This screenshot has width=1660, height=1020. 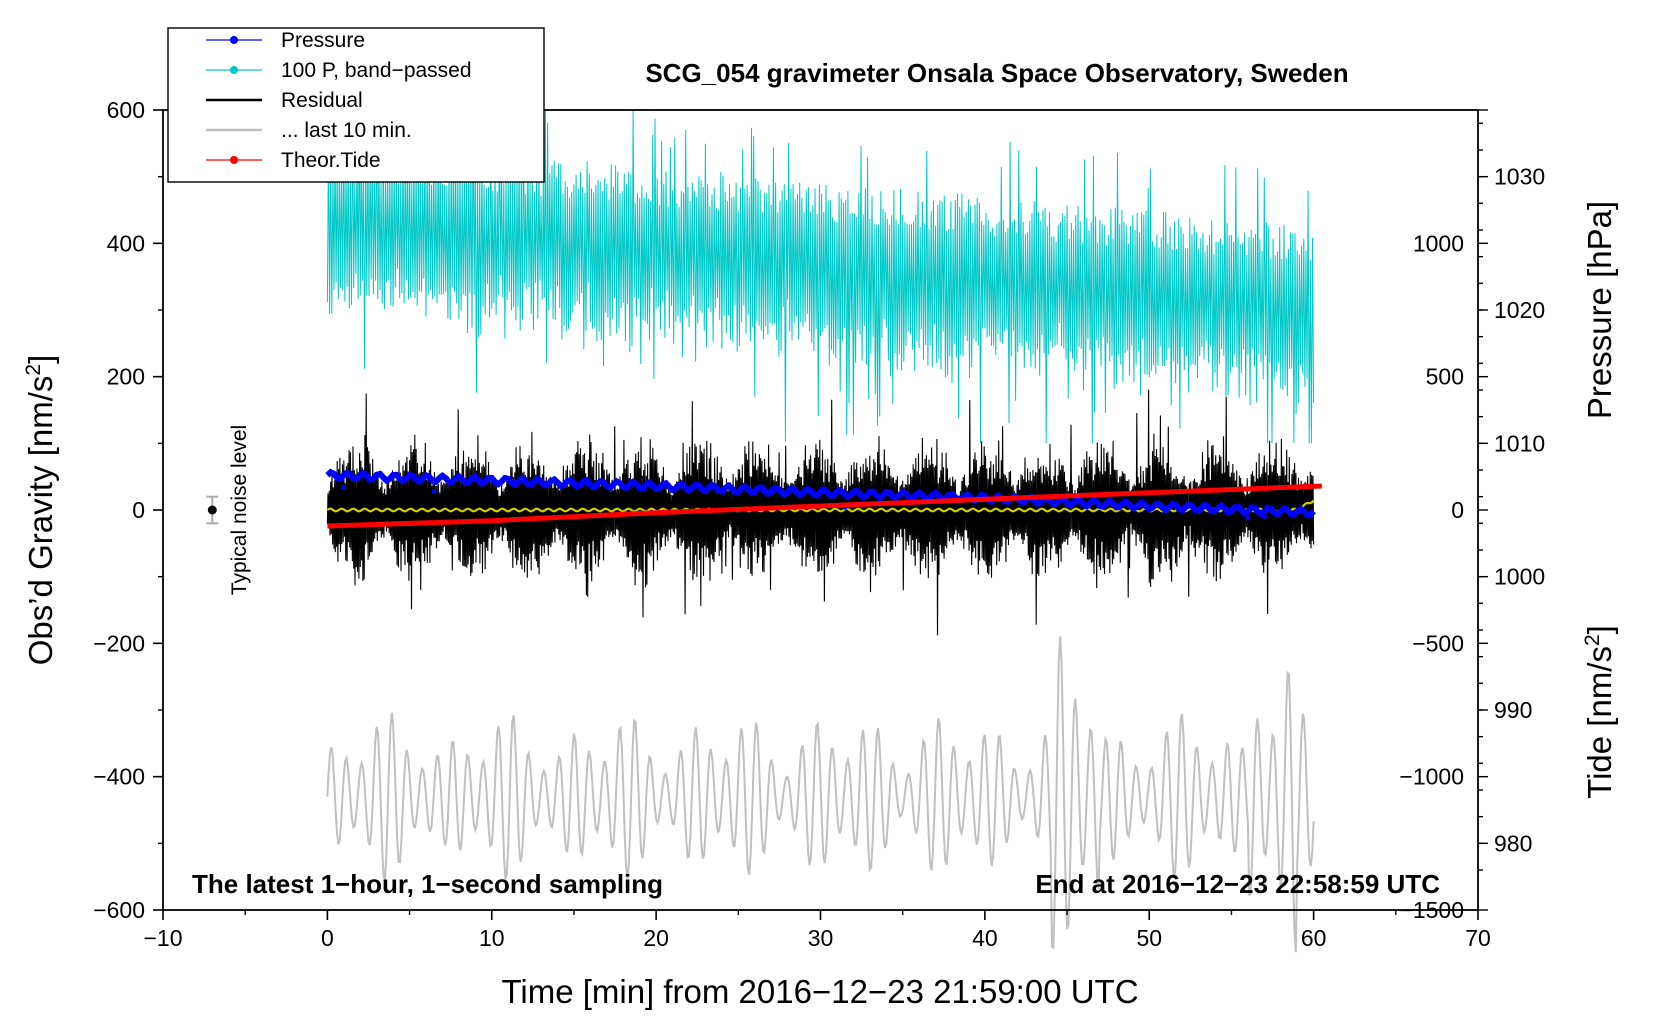 I want to click on x-tick-label: 60, so click(x=1314, y=938).